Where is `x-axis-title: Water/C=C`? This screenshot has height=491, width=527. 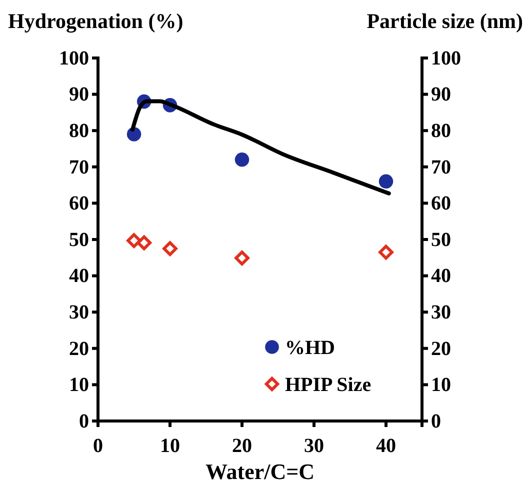 x-axis-title: Water/C=C is located at coordinates (260, 471).